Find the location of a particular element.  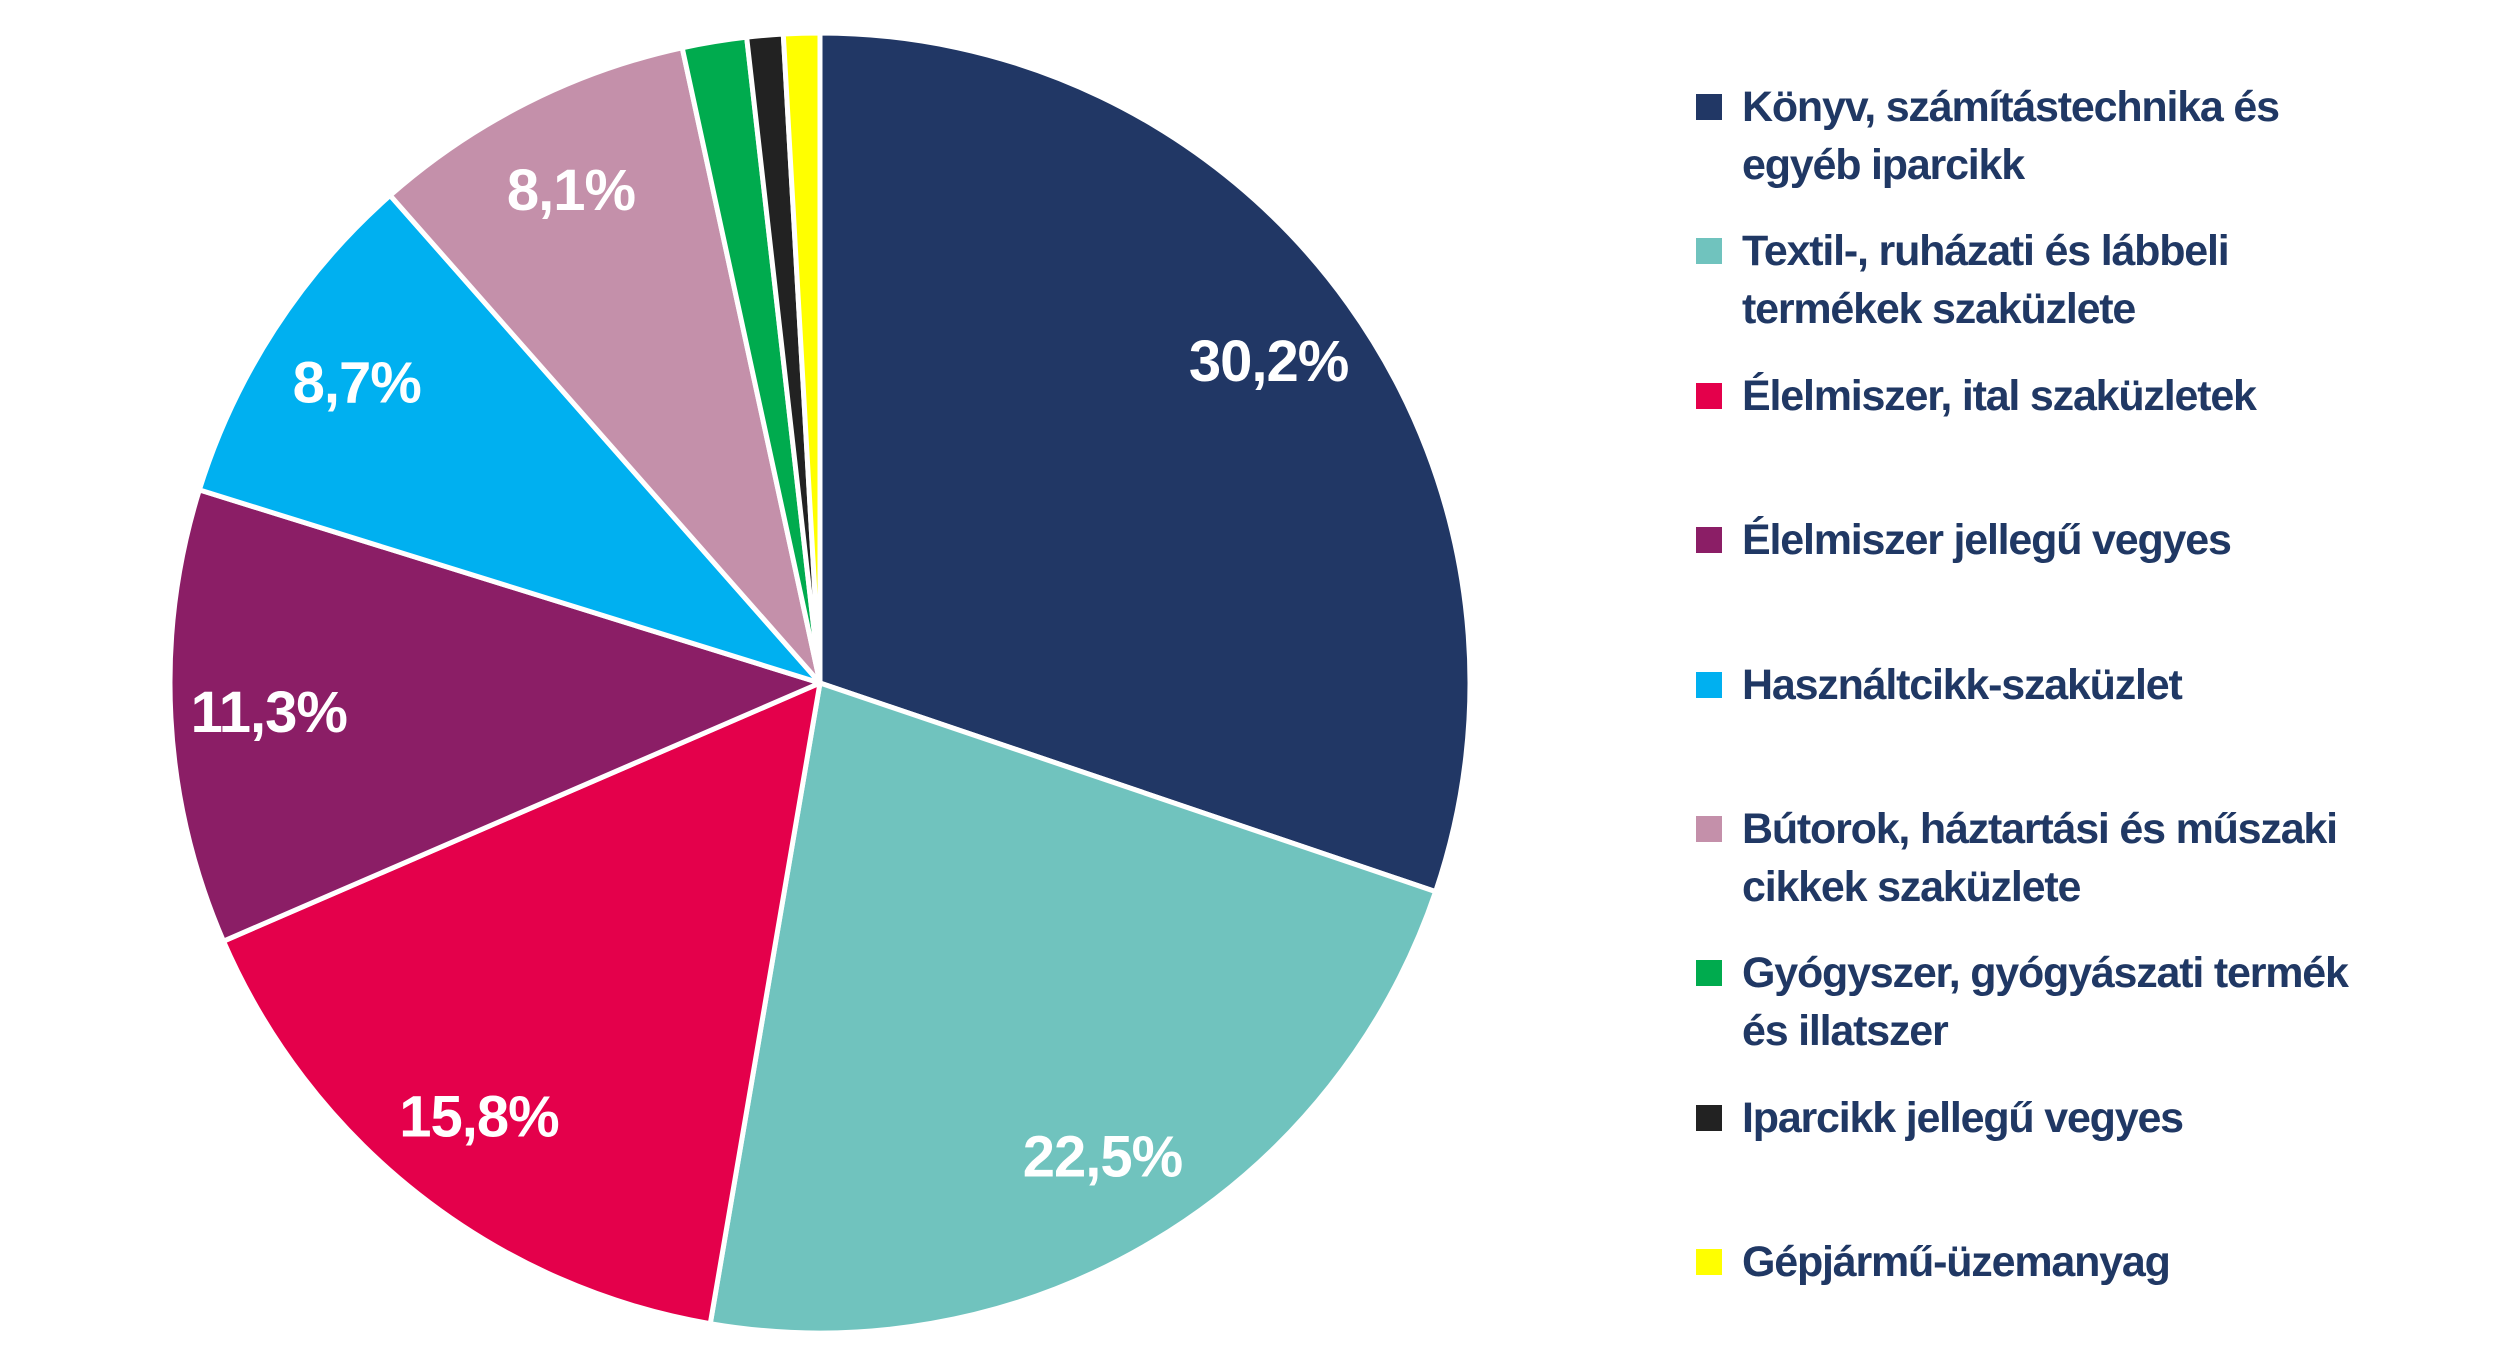

legend-label: Élelmiszer jellegű vegyes is located at coordinates (2112, 540).